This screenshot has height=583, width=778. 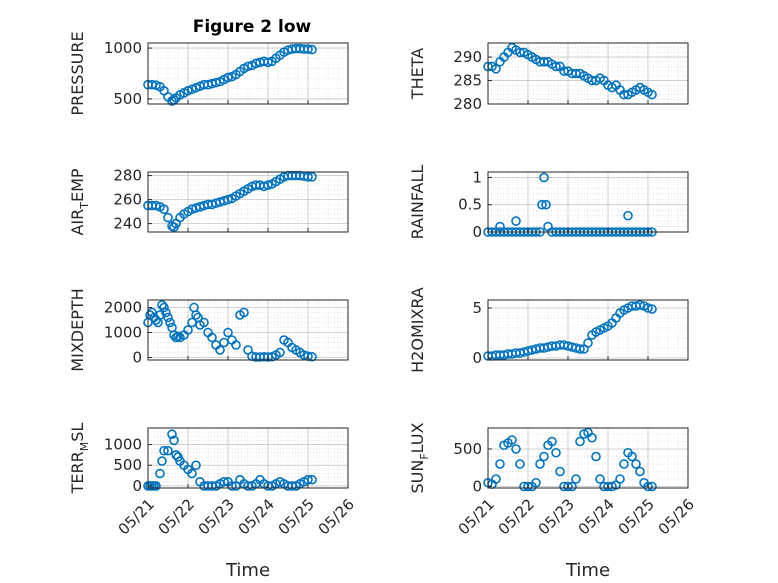 What do you see at coordinates (467, 449) in the screenshot?
I see `sun_flux-ytick-label: 500` at bounding box center [467, 449].